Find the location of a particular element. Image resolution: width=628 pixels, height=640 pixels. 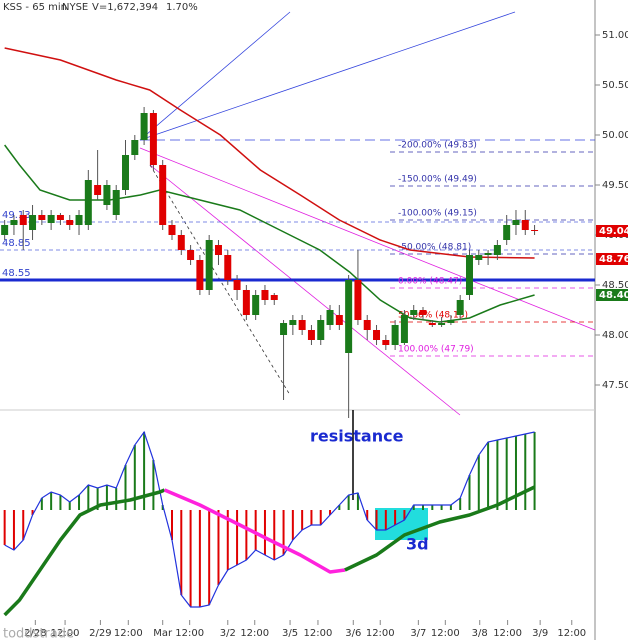

y-tick-label: 47.50 is located at coordinates (615, 385).